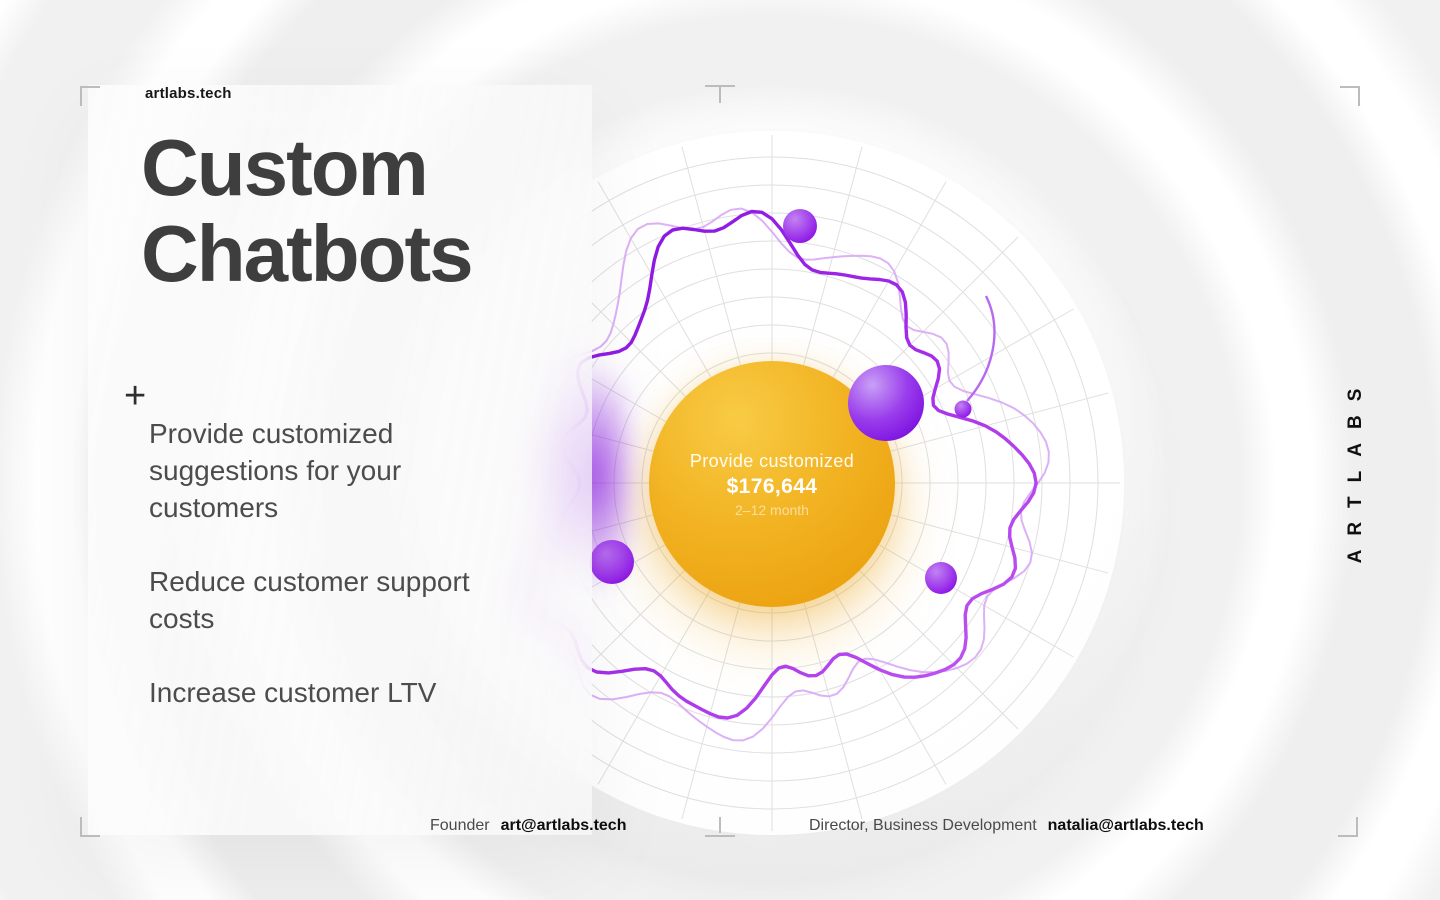  What do you see at coordinates (923, 825) in the screenshot?
I see `footer-director-role: Director, Business Development` at bounding box center [923, 825].